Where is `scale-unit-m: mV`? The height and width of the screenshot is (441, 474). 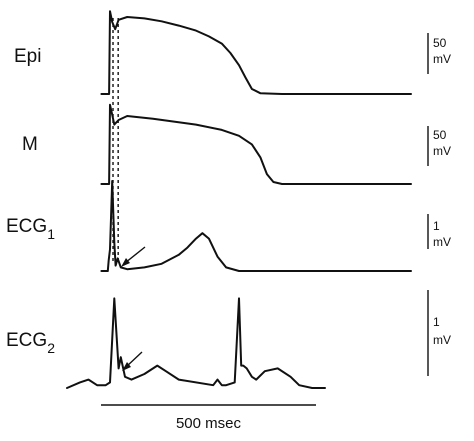
scale-unit-m: mV is located at coordinates (442, 151).